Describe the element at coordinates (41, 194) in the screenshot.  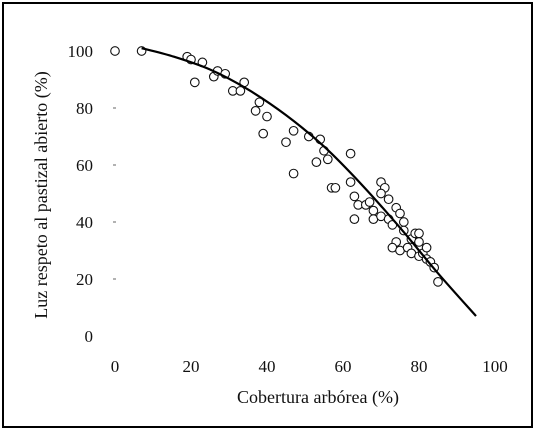
I see `y-axis-label: Luz respeto al pastizal abierto (%)` at that location.